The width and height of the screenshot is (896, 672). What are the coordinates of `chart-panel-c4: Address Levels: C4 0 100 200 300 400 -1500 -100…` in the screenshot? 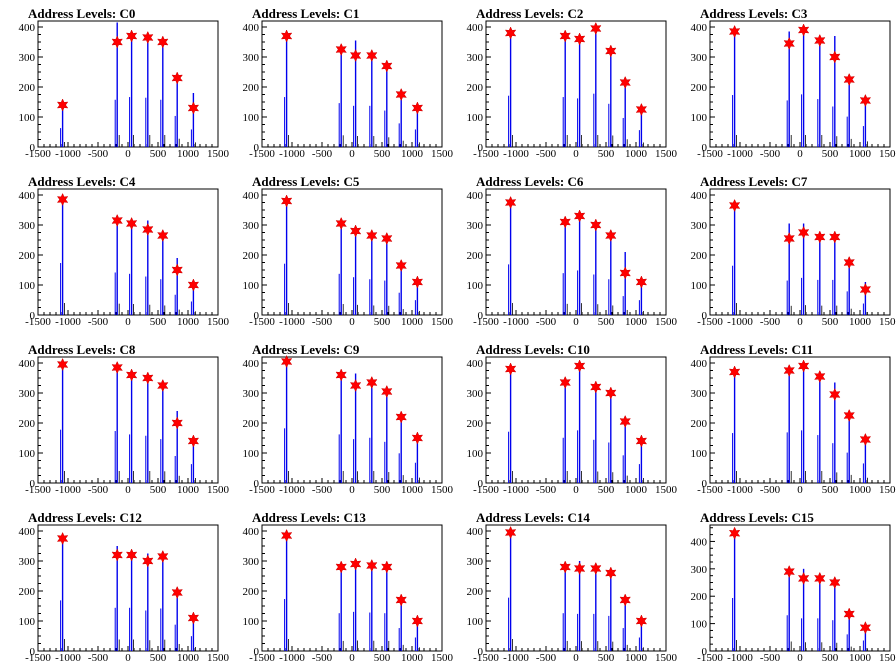 It's located at (115, 252).